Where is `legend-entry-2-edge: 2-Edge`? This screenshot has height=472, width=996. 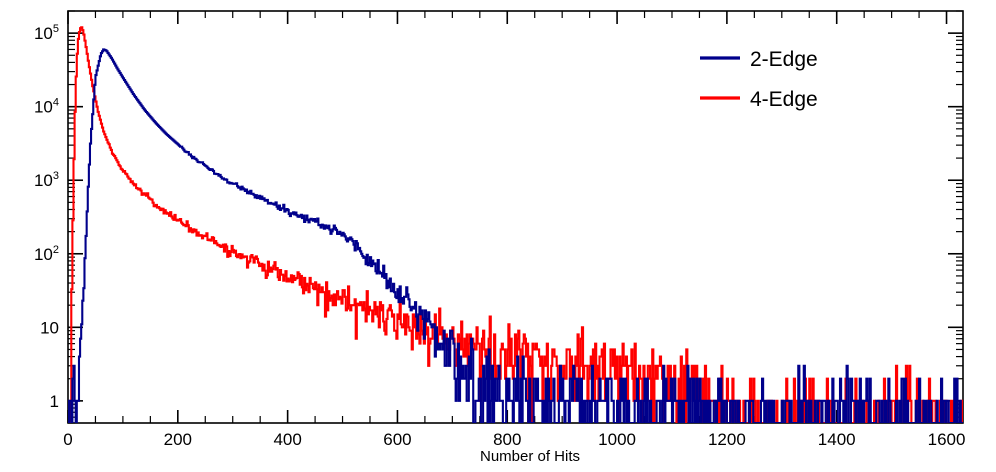 legend-entry-2-edge: 2-Edge is located at coordinates (759, 59).